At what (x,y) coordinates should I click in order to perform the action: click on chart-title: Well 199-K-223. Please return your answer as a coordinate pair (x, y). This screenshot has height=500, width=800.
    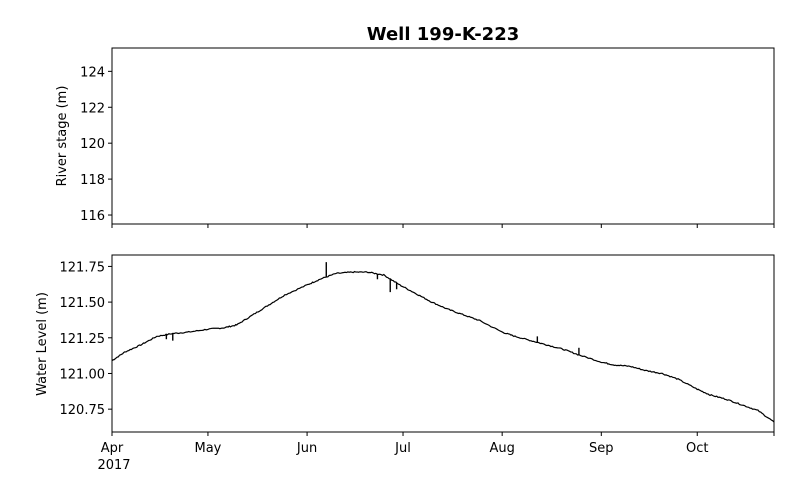
    Looking at the image, I should click on (443, 34).